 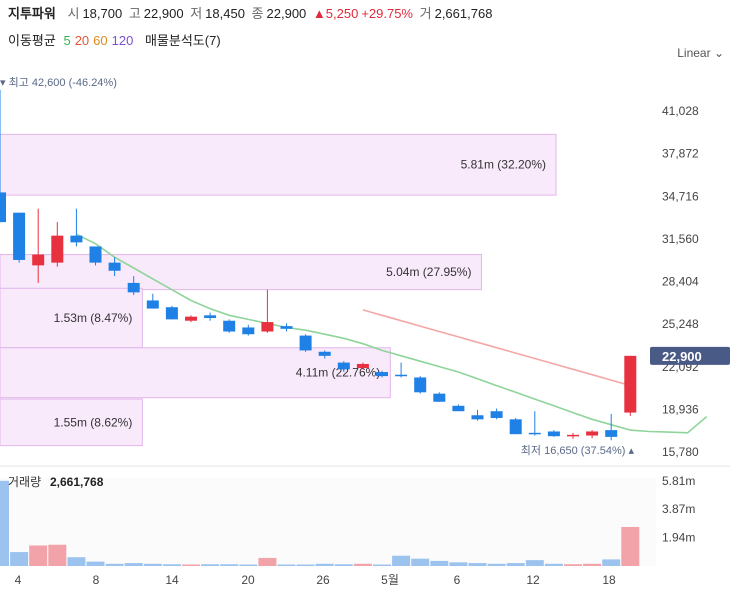 I want to click on open-label: 시, so click(x=73, y=13).